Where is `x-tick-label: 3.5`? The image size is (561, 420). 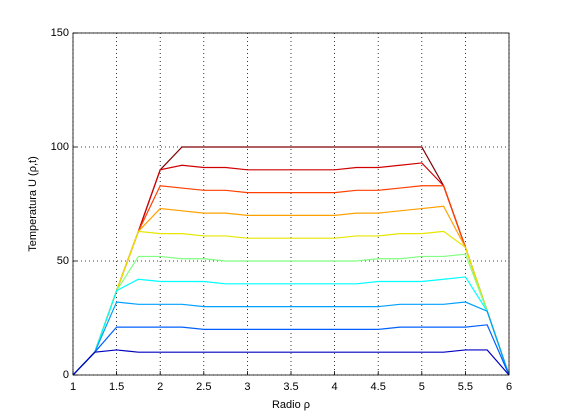 x-tick-label: 3.5 is located at coordinates (290, 387).